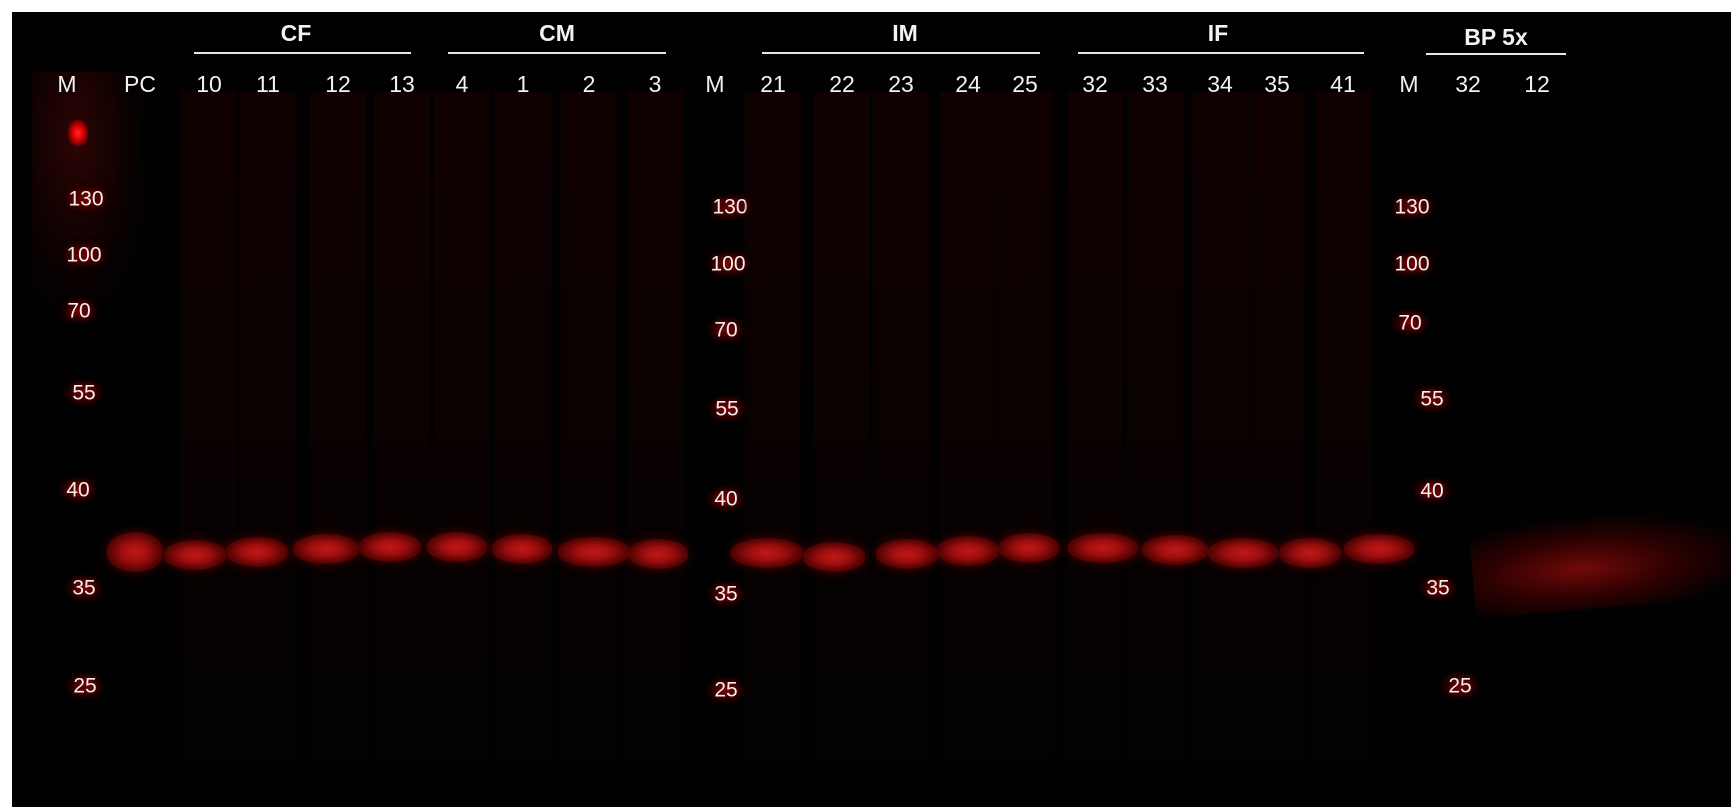 This screenshot has height=807, width=1731. Describe the element at coordinates (655, 84) in the screenshot. I see `lane-label: 3` at that location.